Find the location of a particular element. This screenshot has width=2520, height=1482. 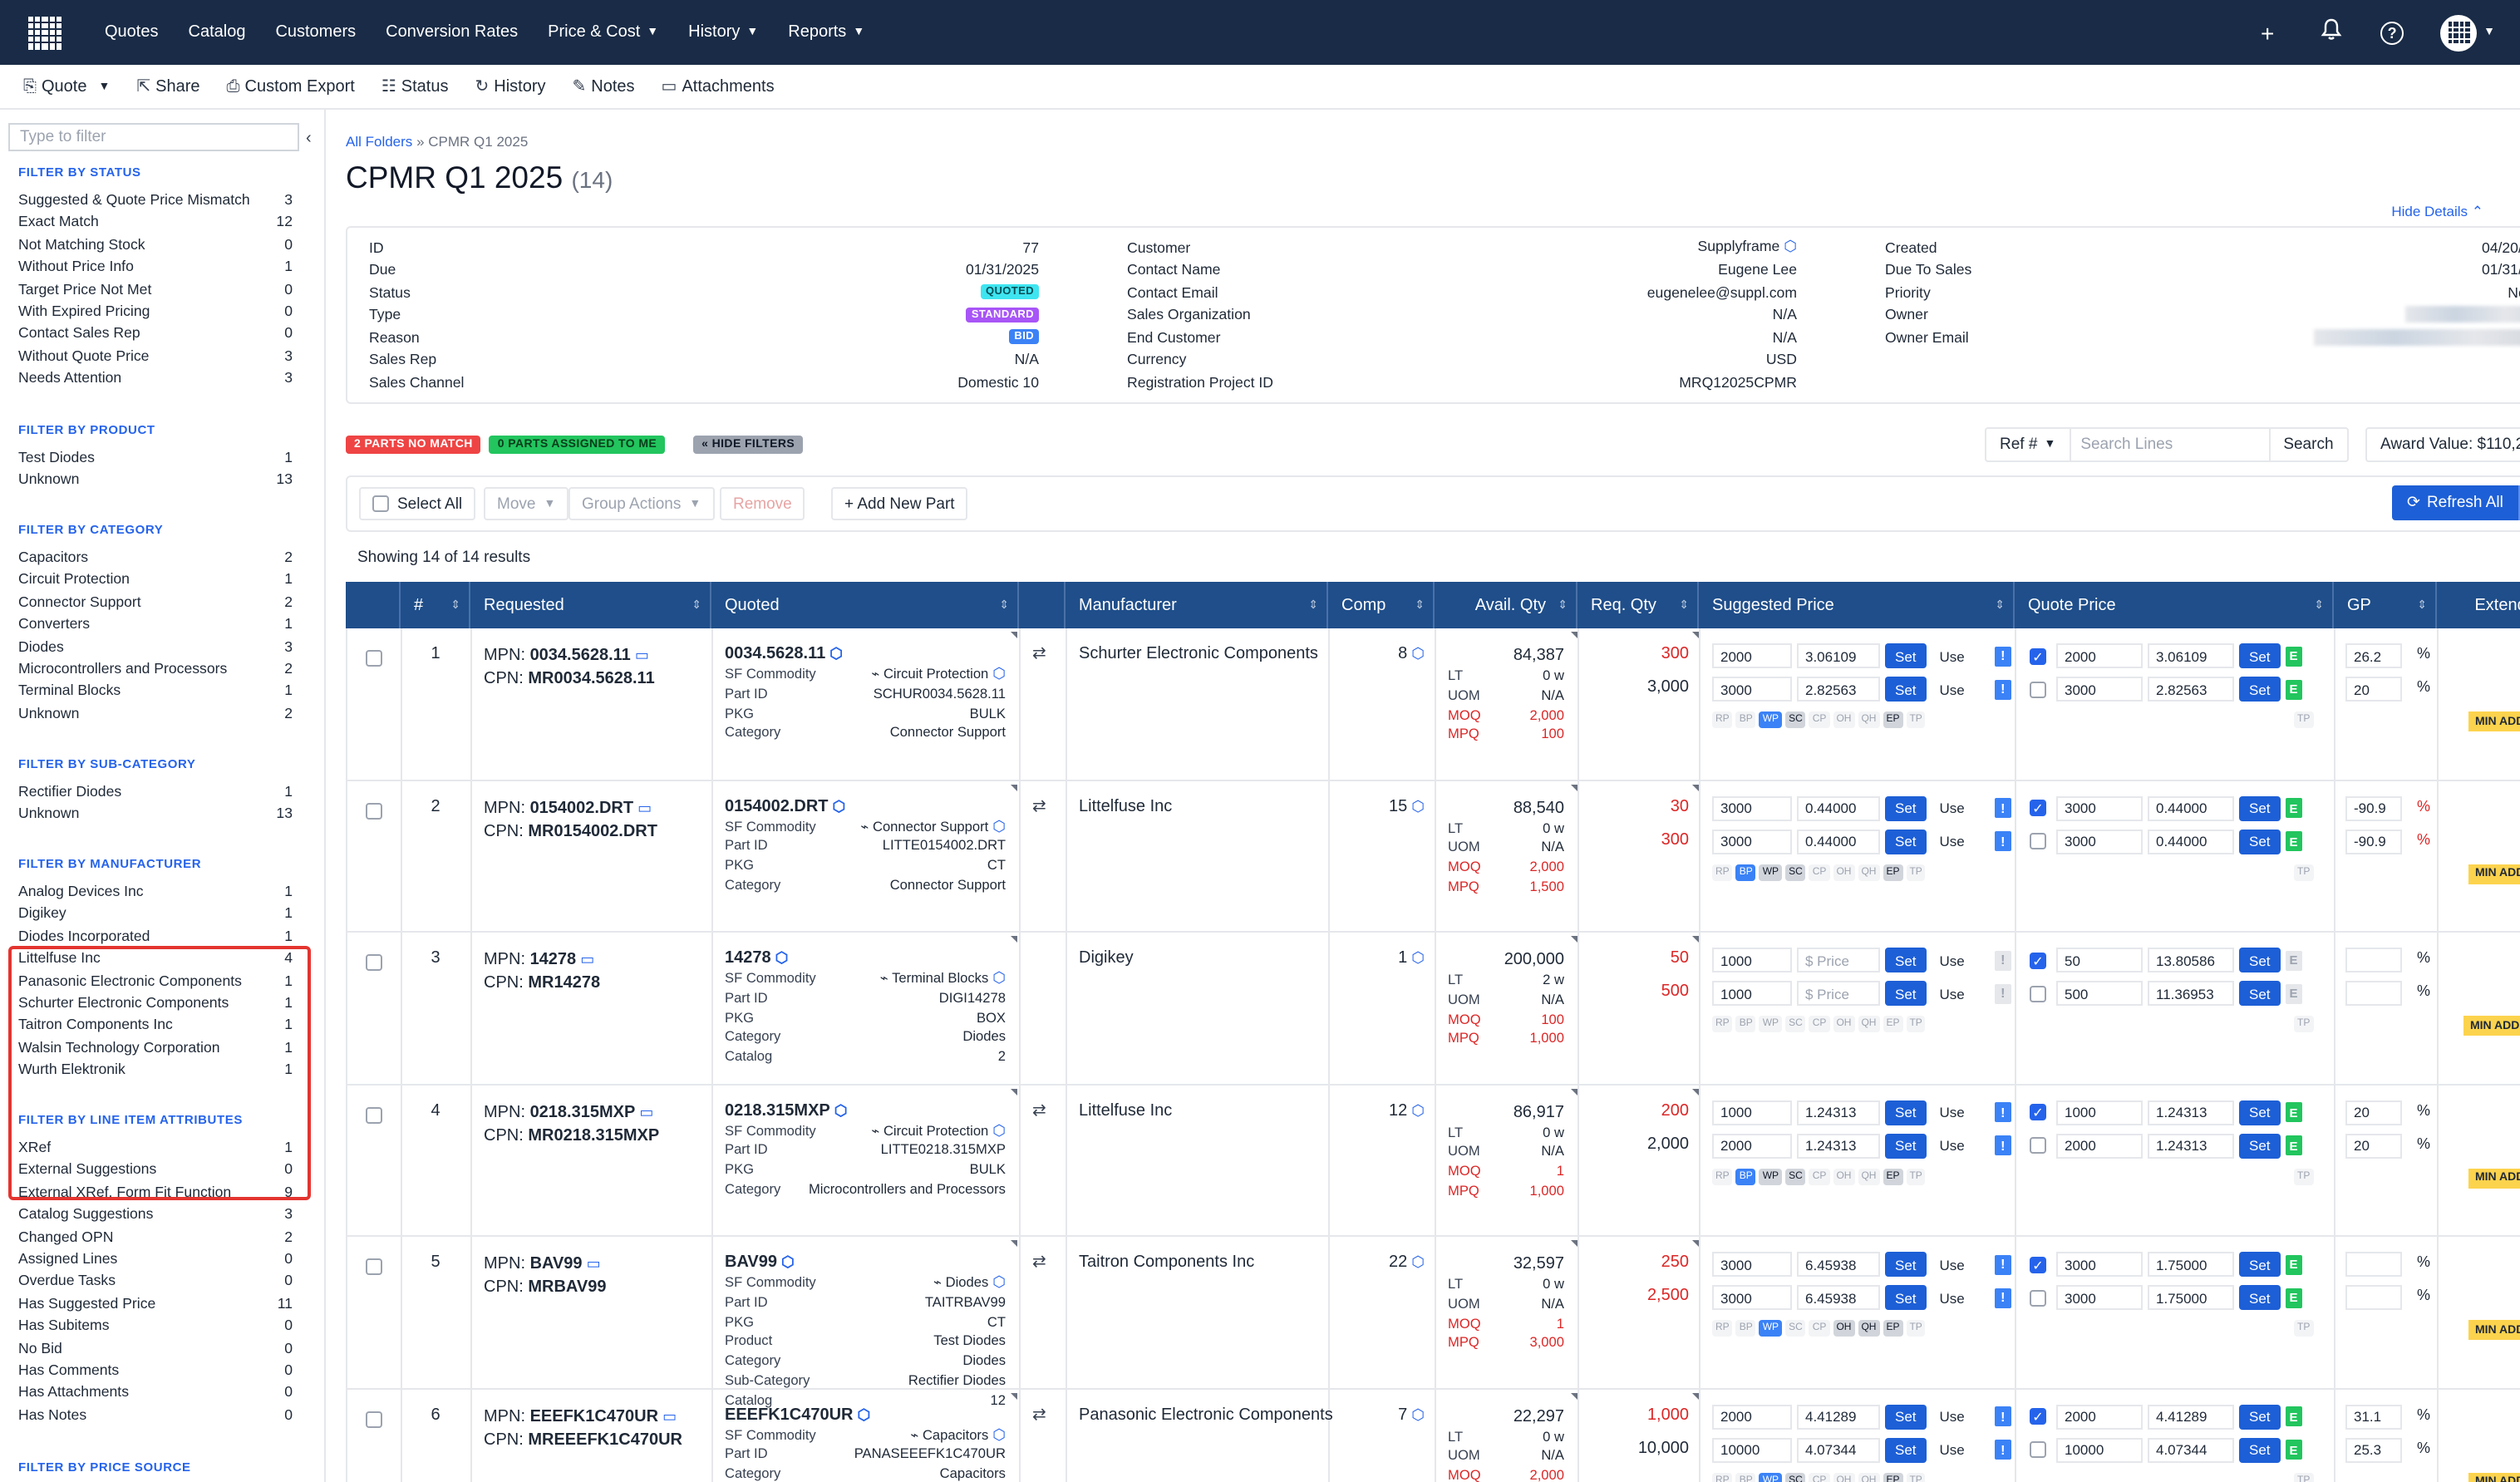

gp-input: 20 is located at coordinates (2373, 1145).